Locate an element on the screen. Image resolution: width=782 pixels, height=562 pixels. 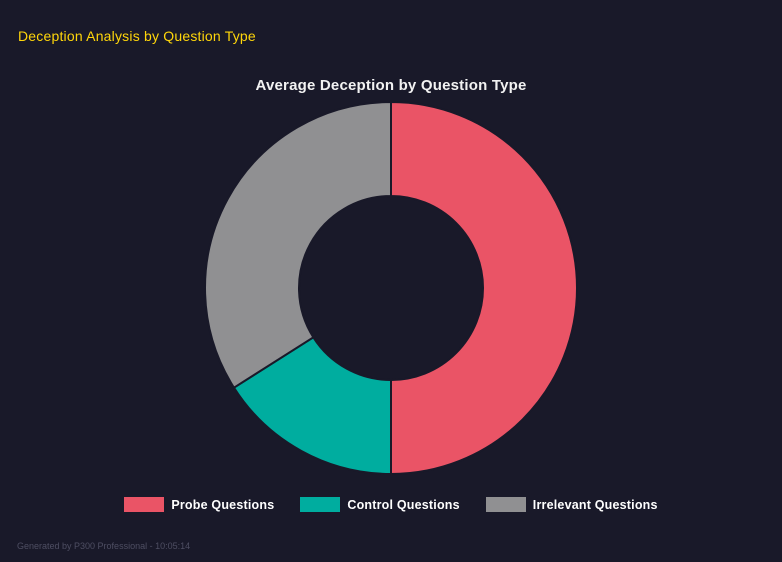
legend-item-irrelevant-questions: Irrelevant Questions is located at coordinates (571, 504).